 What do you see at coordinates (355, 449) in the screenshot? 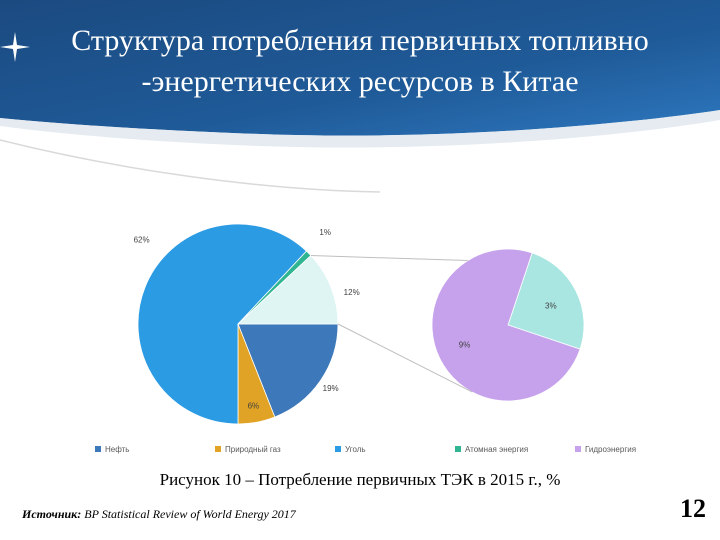
I see `legend-label-2: Уголь` at bounding box center [355, 449].